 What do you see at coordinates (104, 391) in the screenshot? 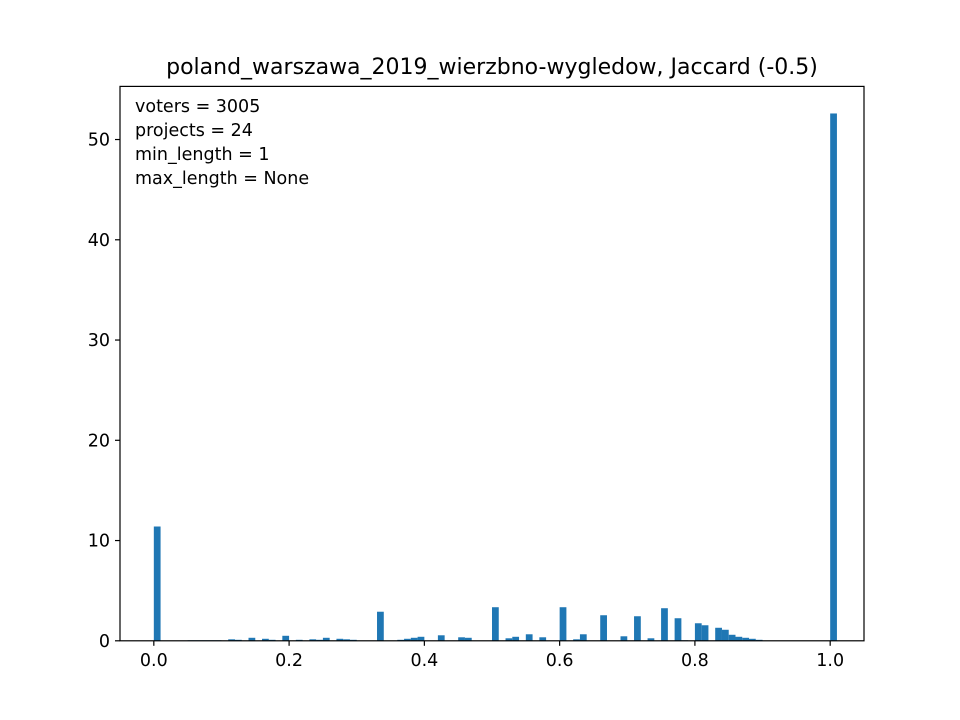
I see `y-axis: 0 10 20 30 40 50` at bounding box center [104, 391].